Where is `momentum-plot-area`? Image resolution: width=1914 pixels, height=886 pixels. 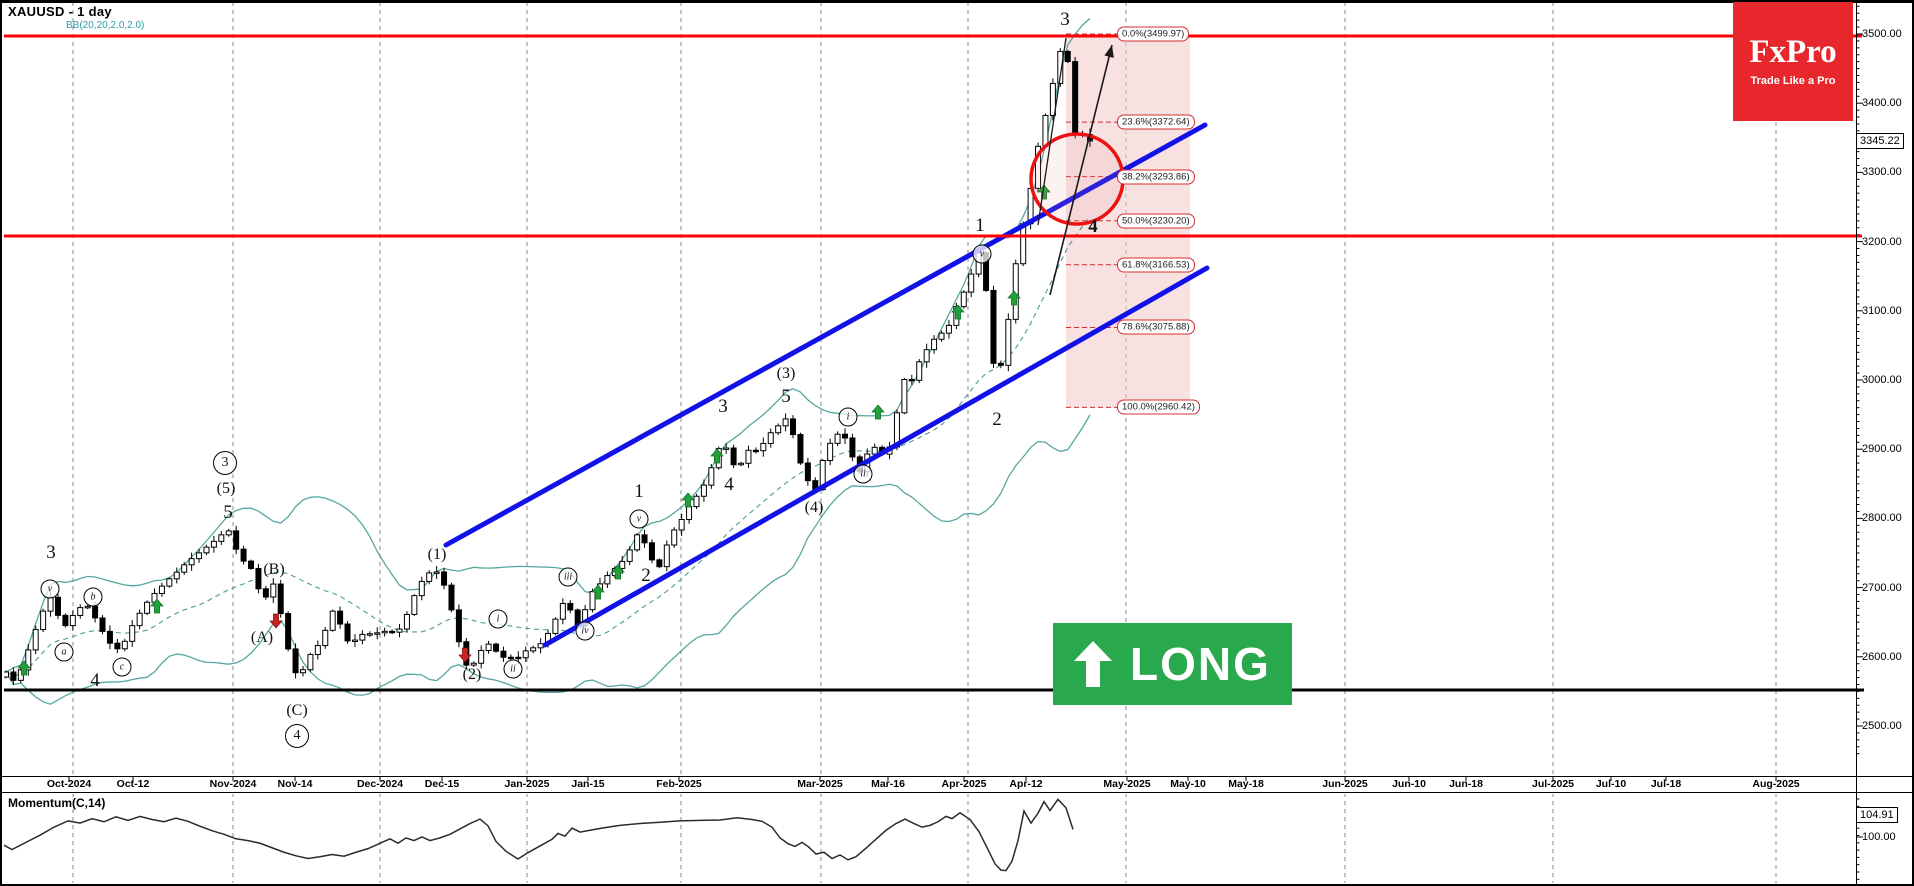 momentum-plot-area is located at coordinates (889, 838).